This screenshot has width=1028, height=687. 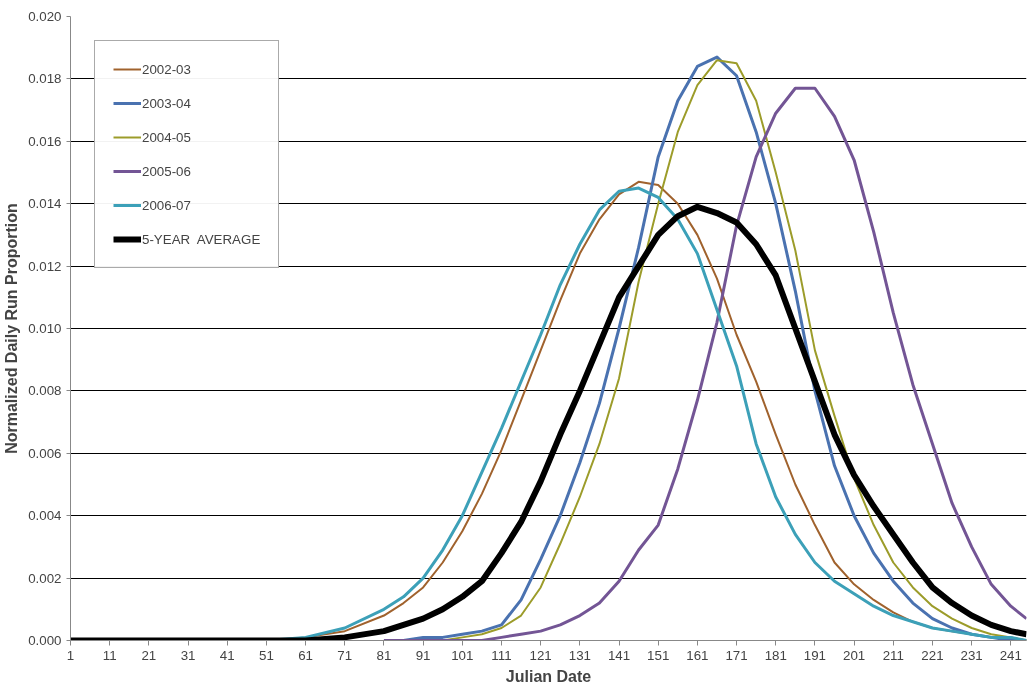 What do you see at coordinates (423, 655) in the screenshot?
I see `x-tick-label: 91` at bounding box center [423, 655].